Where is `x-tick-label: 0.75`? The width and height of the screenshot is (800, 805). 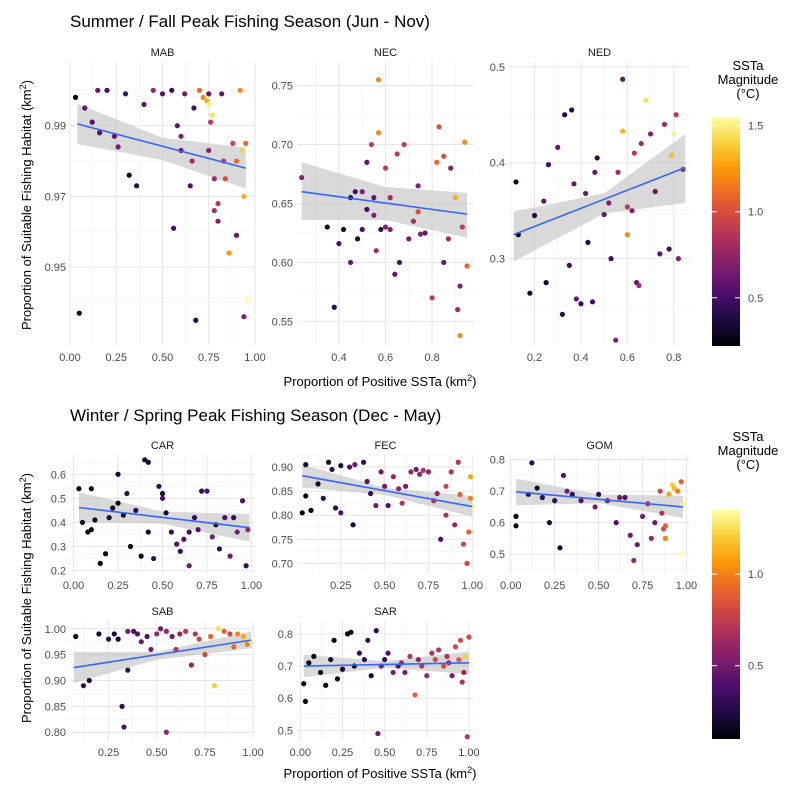 x-tick-label: 0.75 is located at coordinates (642, 586).